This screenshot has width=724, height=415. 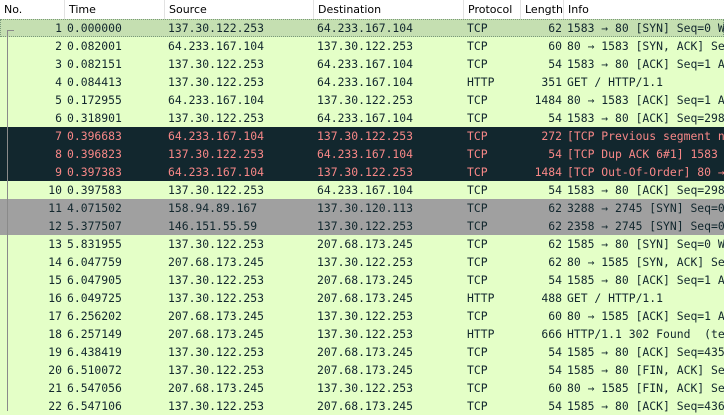 I want to click on packet-no: 16, so click(x=55, y=298).